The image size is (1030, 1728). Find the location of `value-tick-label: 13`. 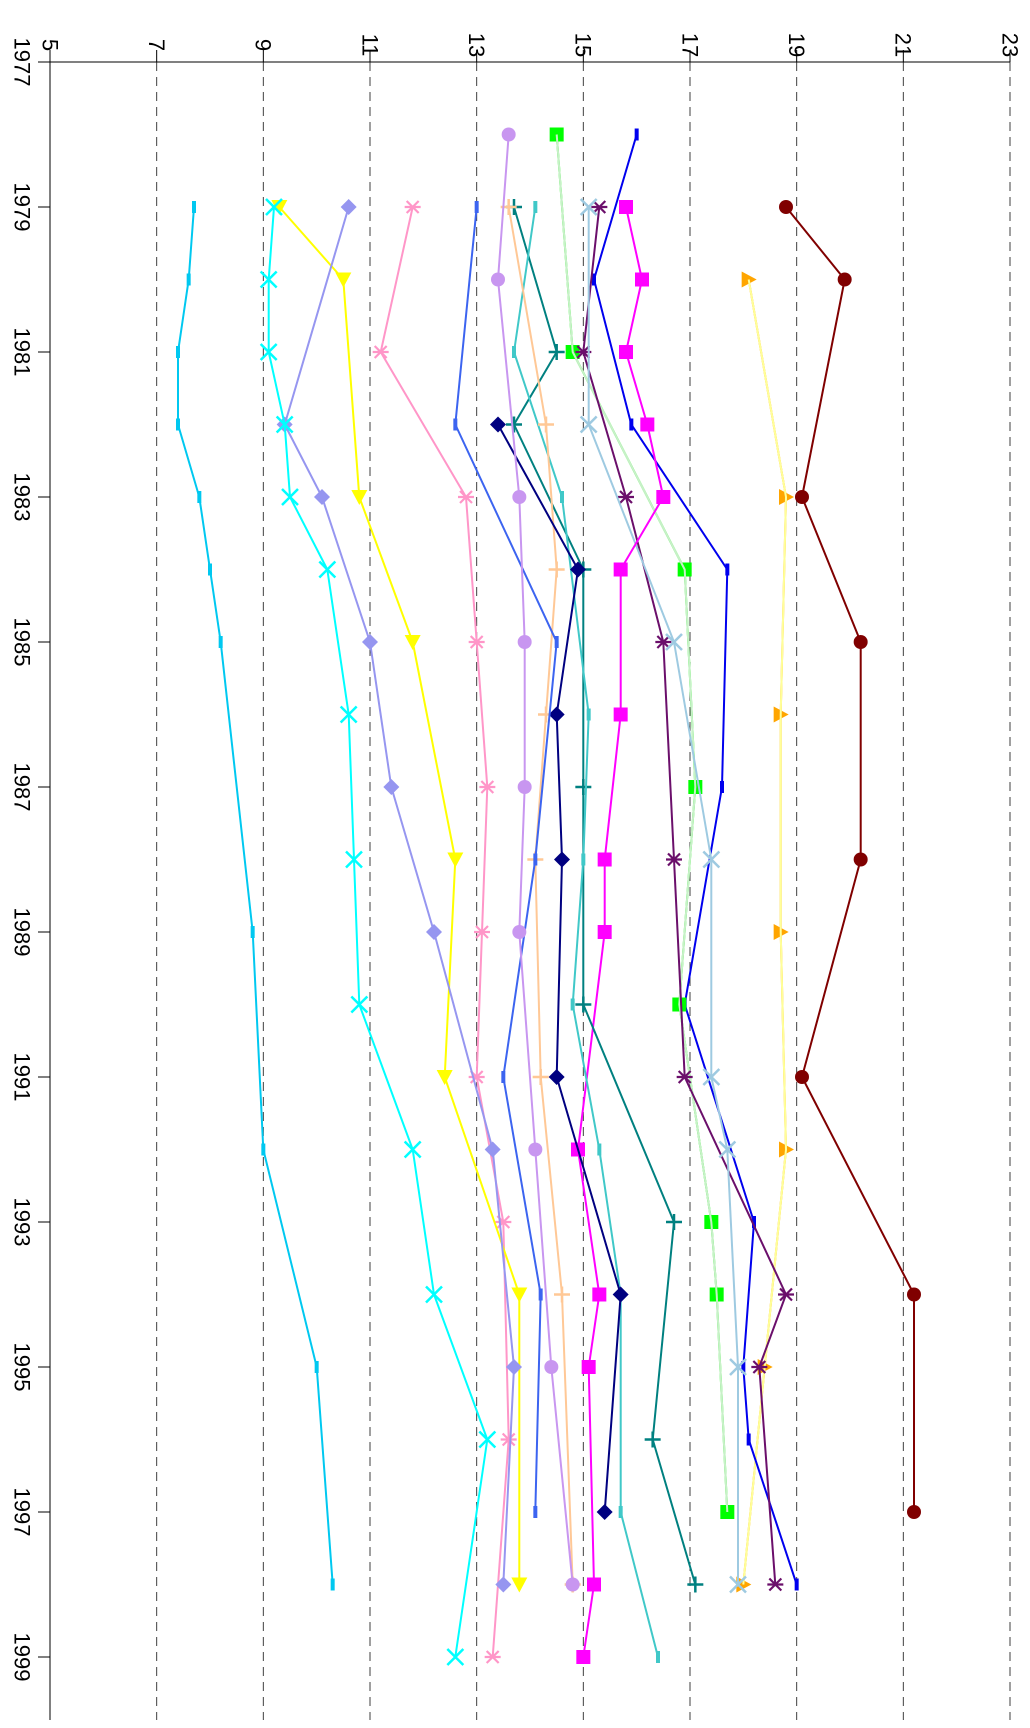

value-tick-label: 13 is located at coordinates (476, 45).